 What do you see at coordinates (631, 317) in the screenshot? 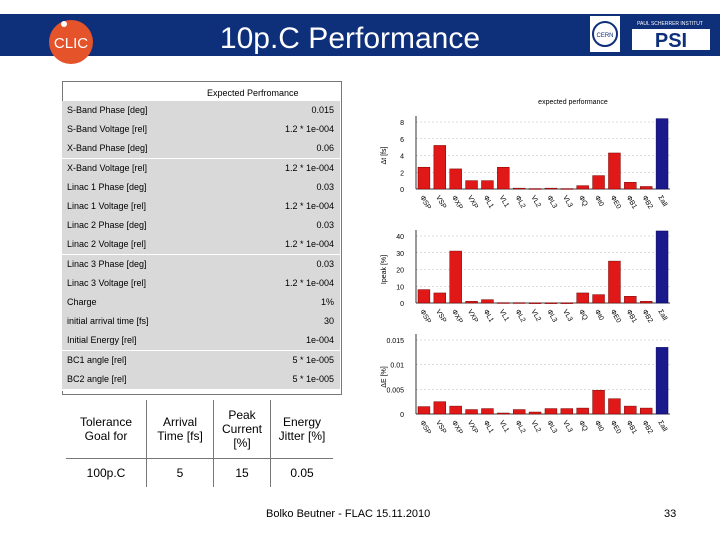
I see `chart-category-label: ΦB1` at bounding box center [631, 317].